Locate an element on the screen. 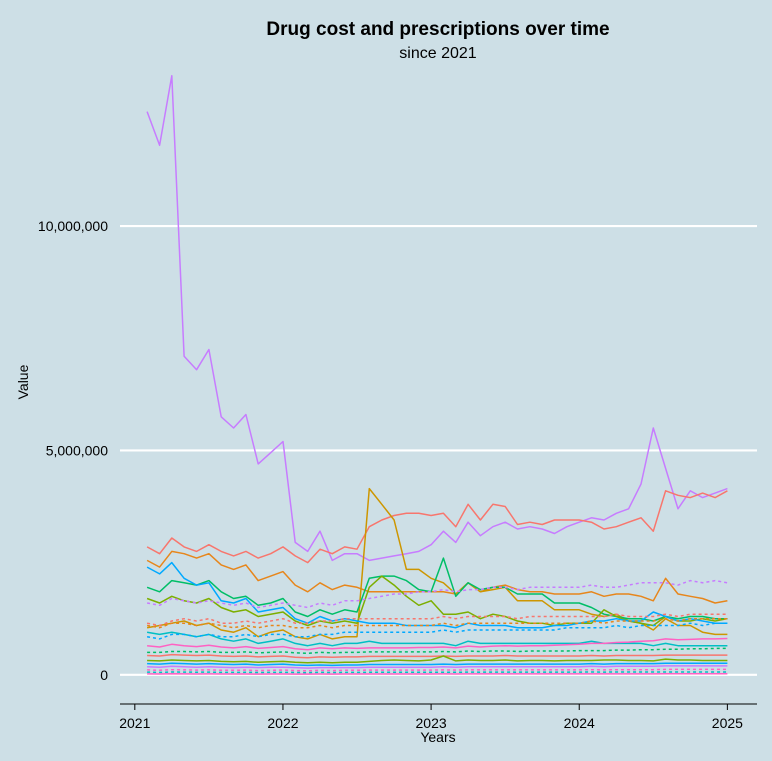 The width and height of the screenshot is (772, 761). x-tick-label: 2023 is located at coordinates (431, 723).